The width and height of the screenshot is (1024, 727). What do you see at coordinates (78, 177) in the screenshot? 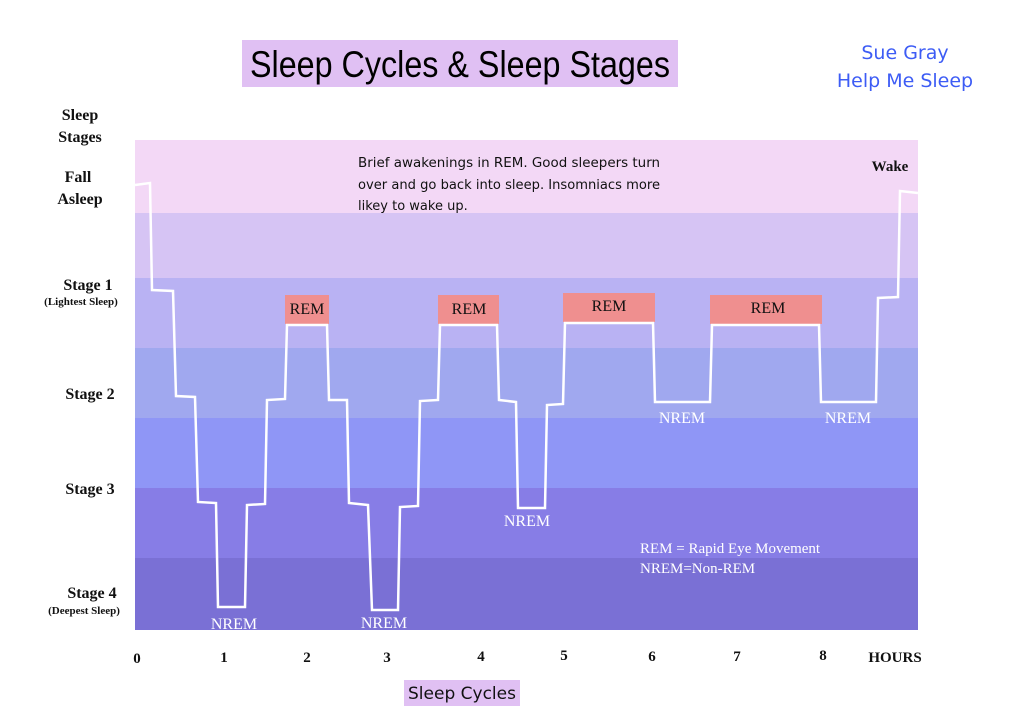
I see `label-fall-asleep-1: Fall` at bounding box center [78, 177].